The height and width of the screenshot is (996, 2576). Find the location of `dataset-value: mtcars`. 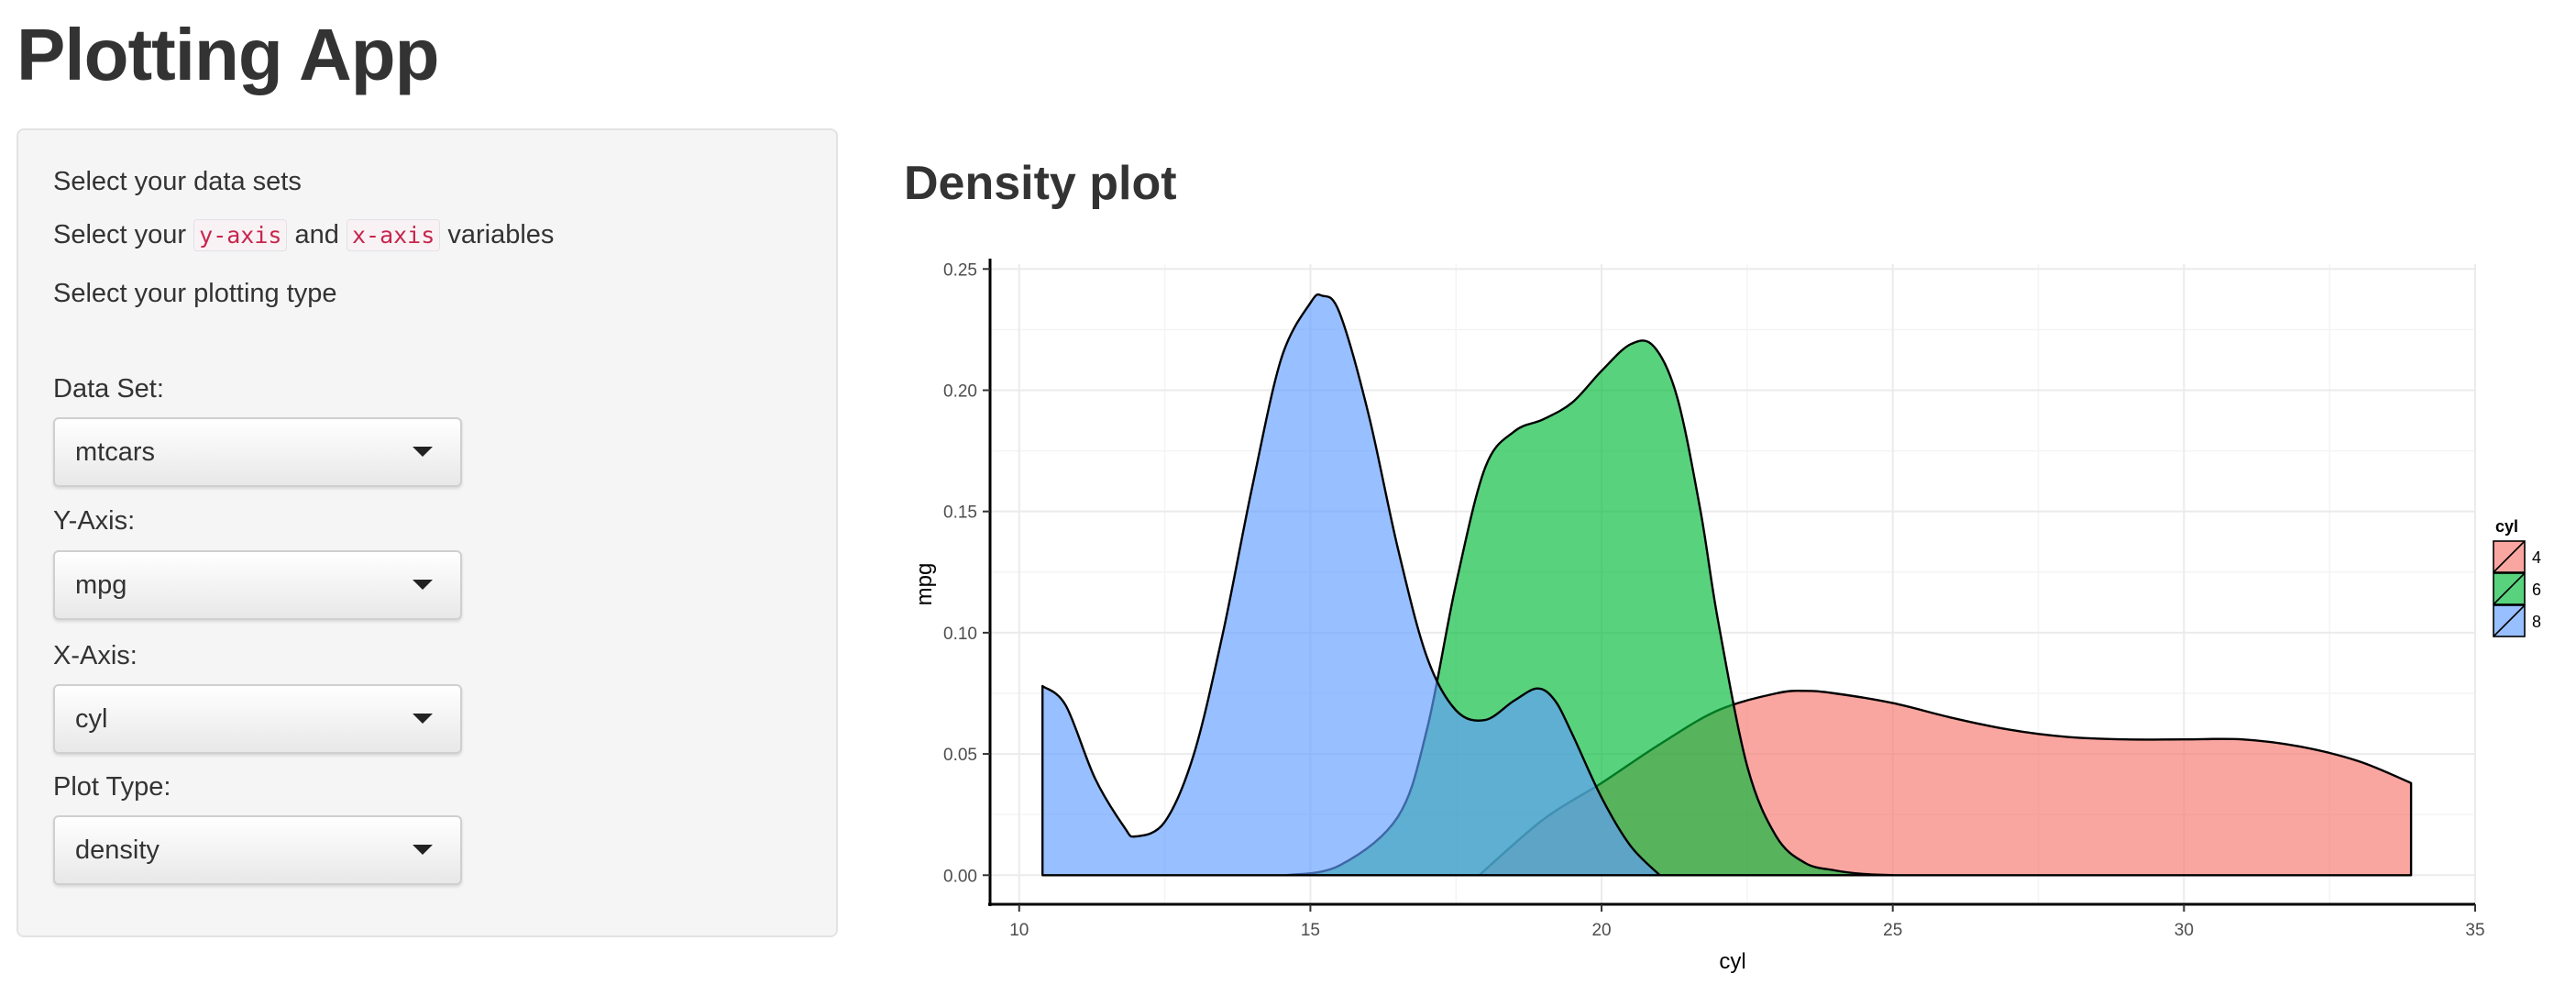

dataset-value: mtcars is located at coordinates (115, 452).